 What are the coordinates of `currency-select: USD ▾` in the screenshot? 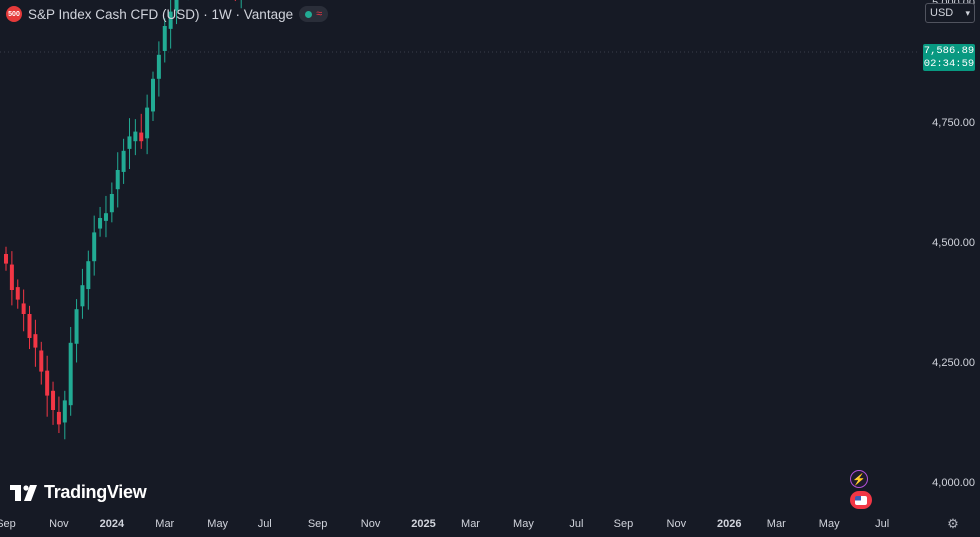 It's located at (950, 13).